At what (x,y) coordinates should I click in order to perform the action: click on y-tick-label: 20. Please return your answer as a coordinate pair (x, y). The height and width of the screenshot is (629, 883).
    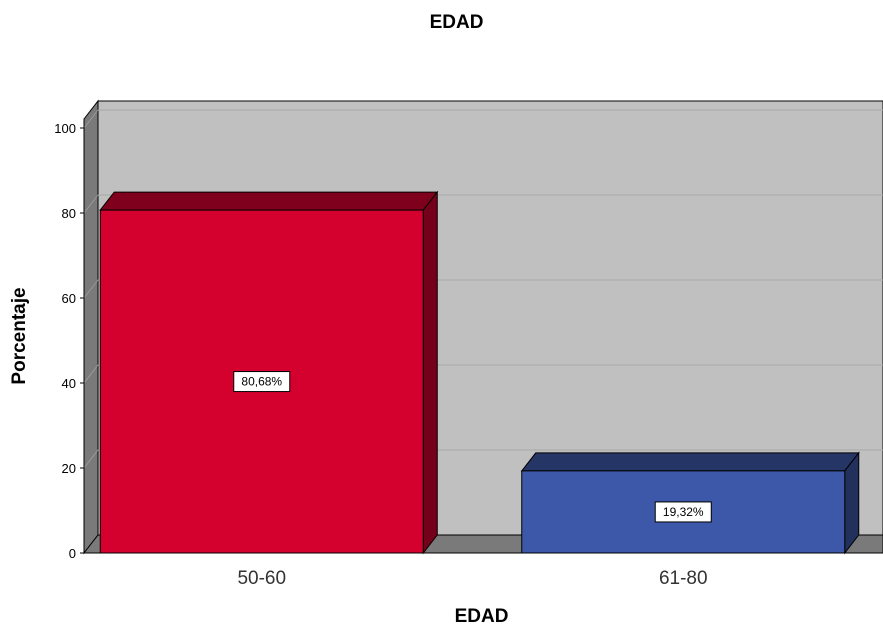
    Looking at the image, I should click on (69, 468).